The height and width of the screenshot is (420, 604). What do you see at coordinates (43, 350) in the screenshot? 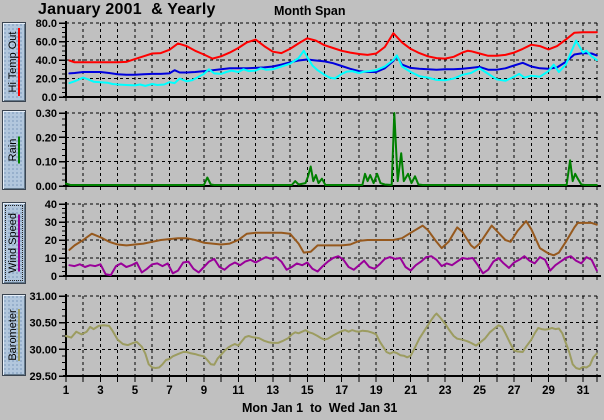
I see `svg-text: 30.00` at bounding box center [43, 350].